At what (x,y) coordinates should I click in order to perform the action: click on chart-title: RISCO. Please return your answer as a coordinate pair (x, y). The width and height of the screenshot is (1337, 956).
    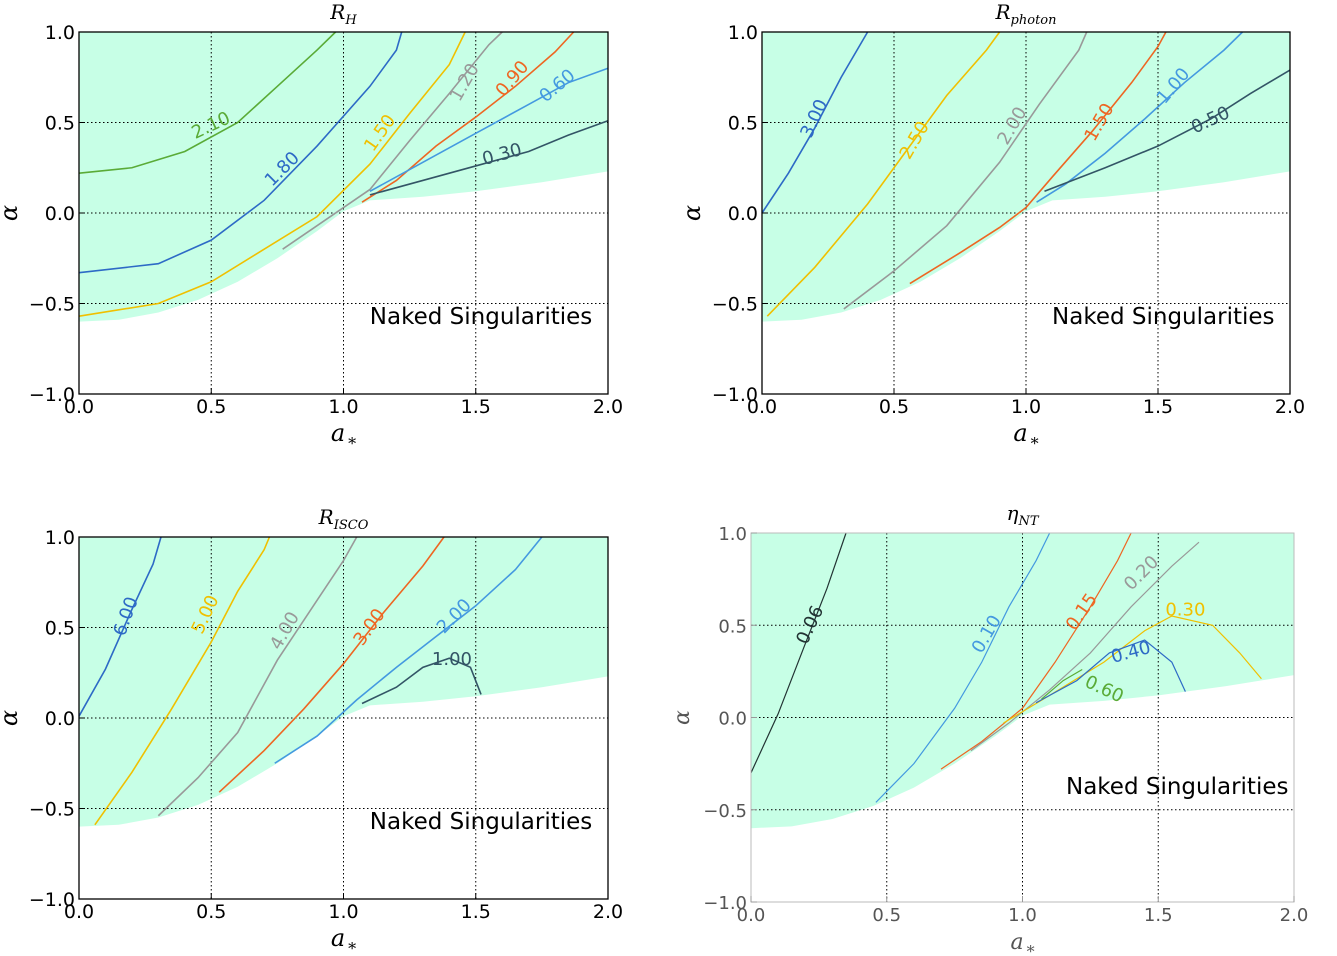
    Looking at the image, I should click on (343, 519).